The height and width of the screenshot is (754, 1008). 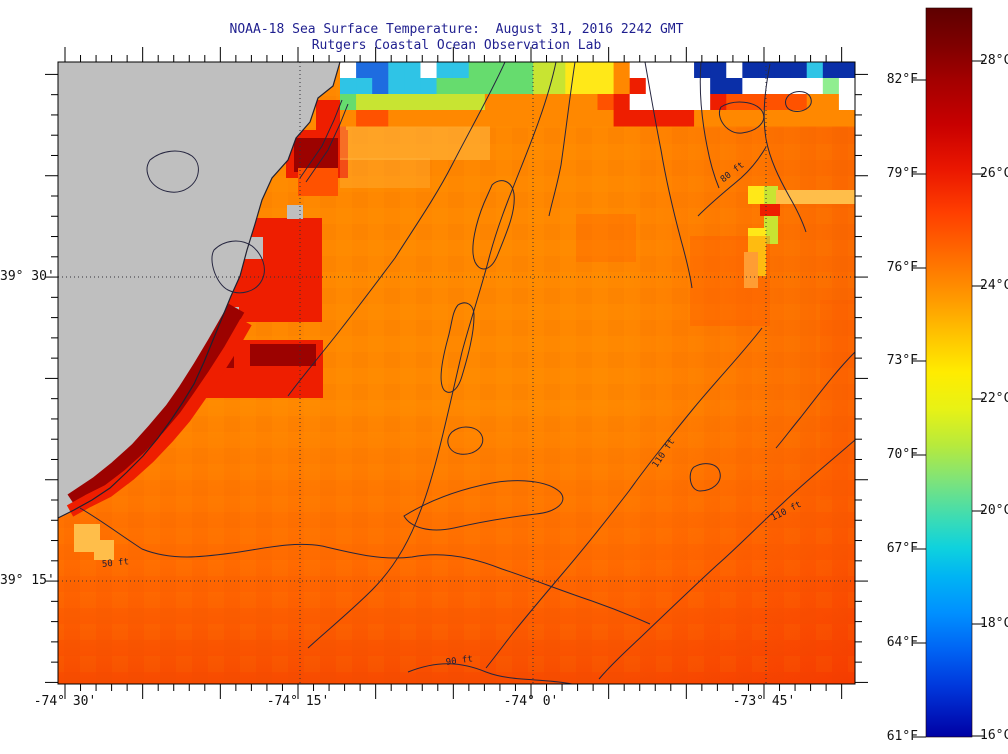 What do you see at coordinates (949, 372) in the screenshot?
I see `colorbar` at bounding box center [949, 372].